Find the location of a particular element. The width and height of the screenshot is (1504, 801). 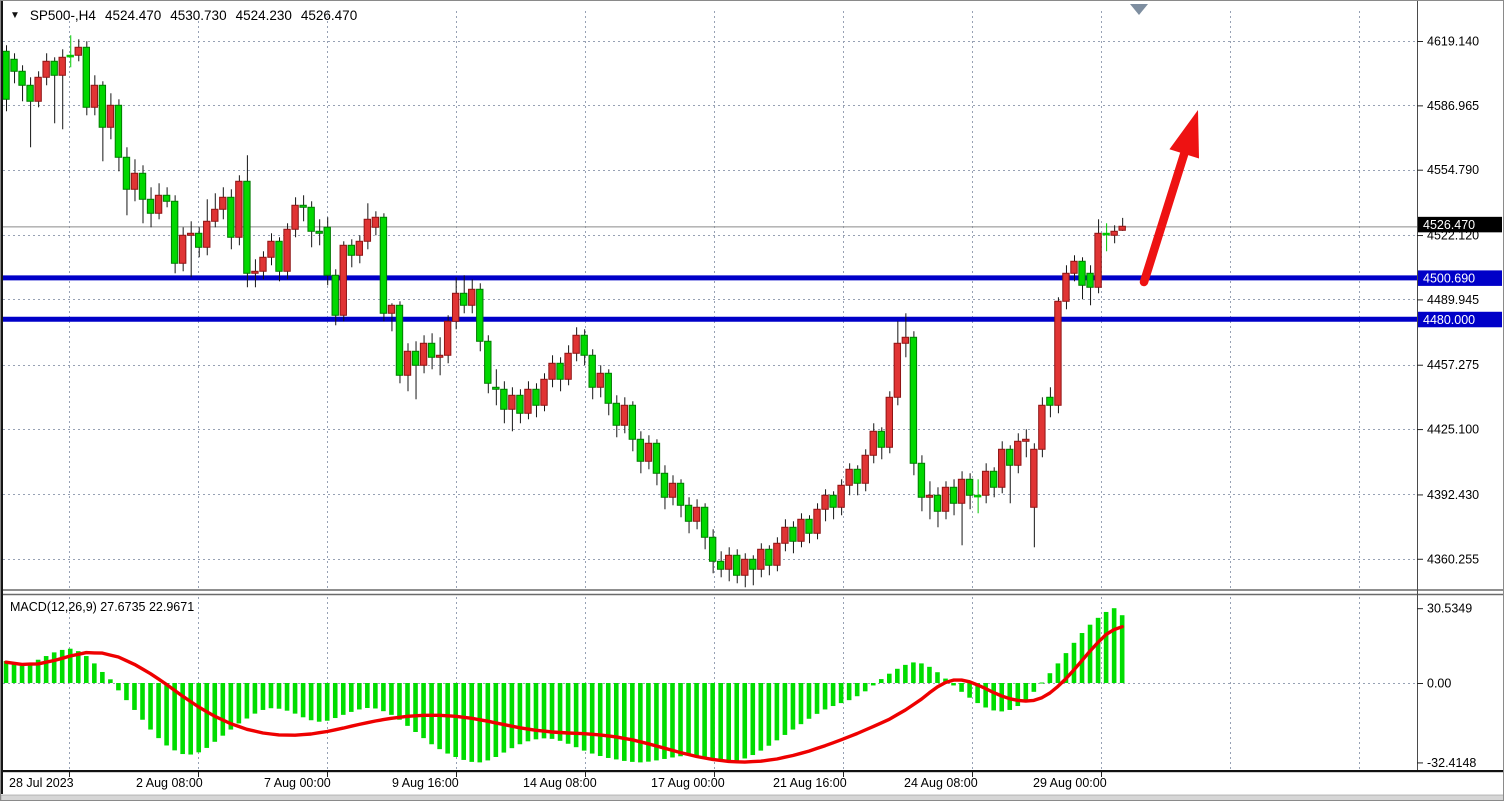

time-axis-label: 9 Aug 16:00 is located at coordinates (425, 783).